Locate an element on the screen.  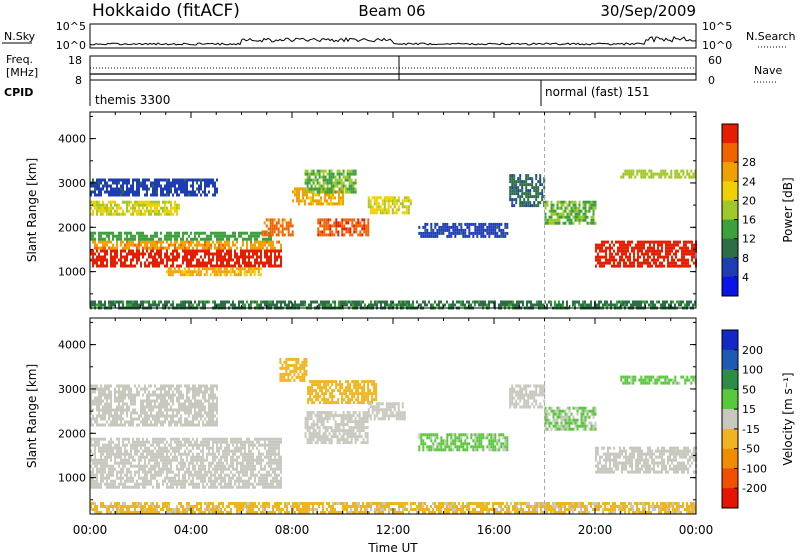
nsky-label: N.Sky is located at coordinates (20, 36).